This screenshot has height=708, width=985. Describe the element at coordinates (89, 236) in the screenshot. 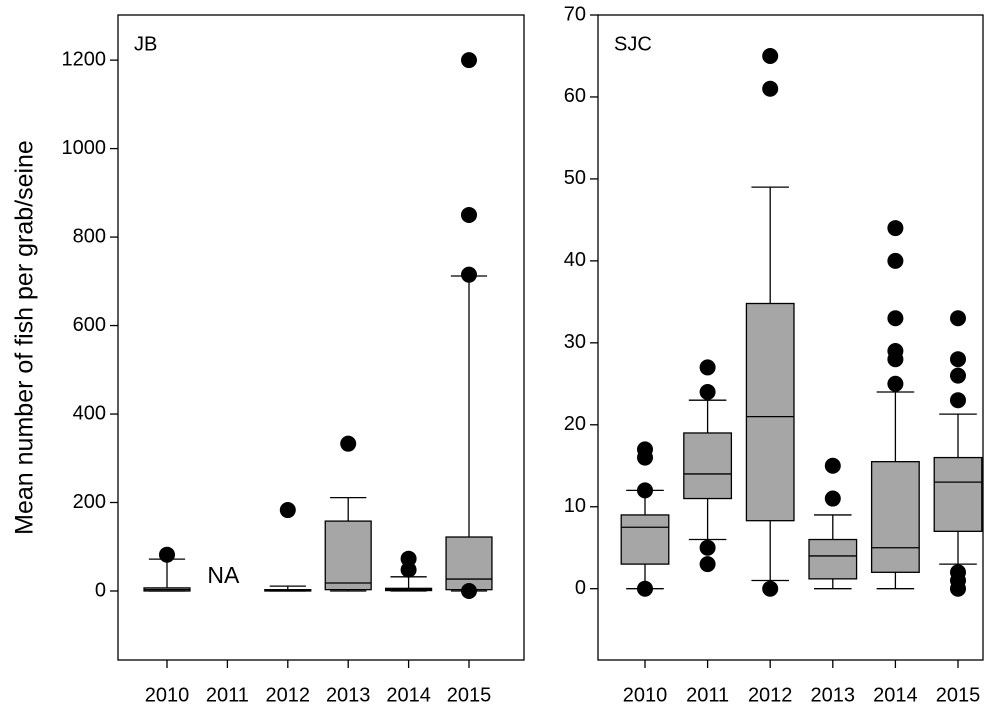

I see `y-tick-label: 800` at that location.